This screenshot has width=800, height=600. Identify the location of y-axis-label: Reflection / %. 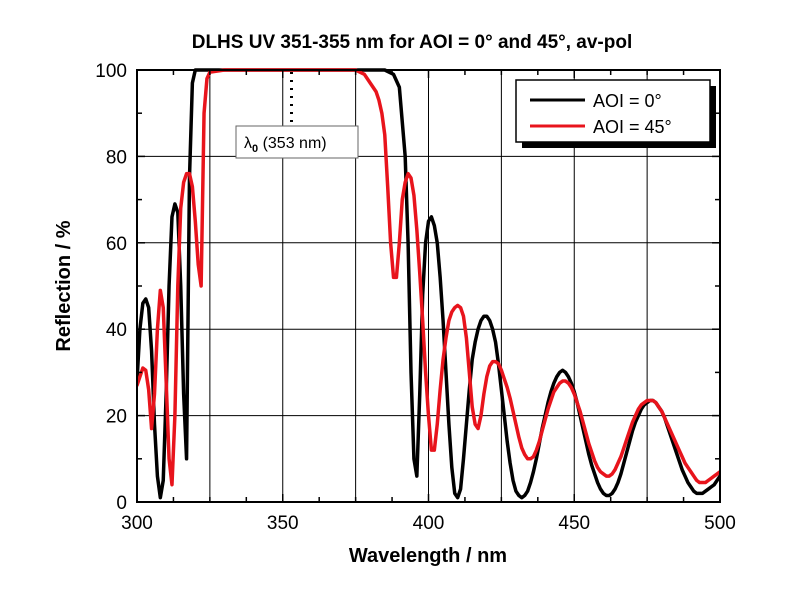
(64, 285).